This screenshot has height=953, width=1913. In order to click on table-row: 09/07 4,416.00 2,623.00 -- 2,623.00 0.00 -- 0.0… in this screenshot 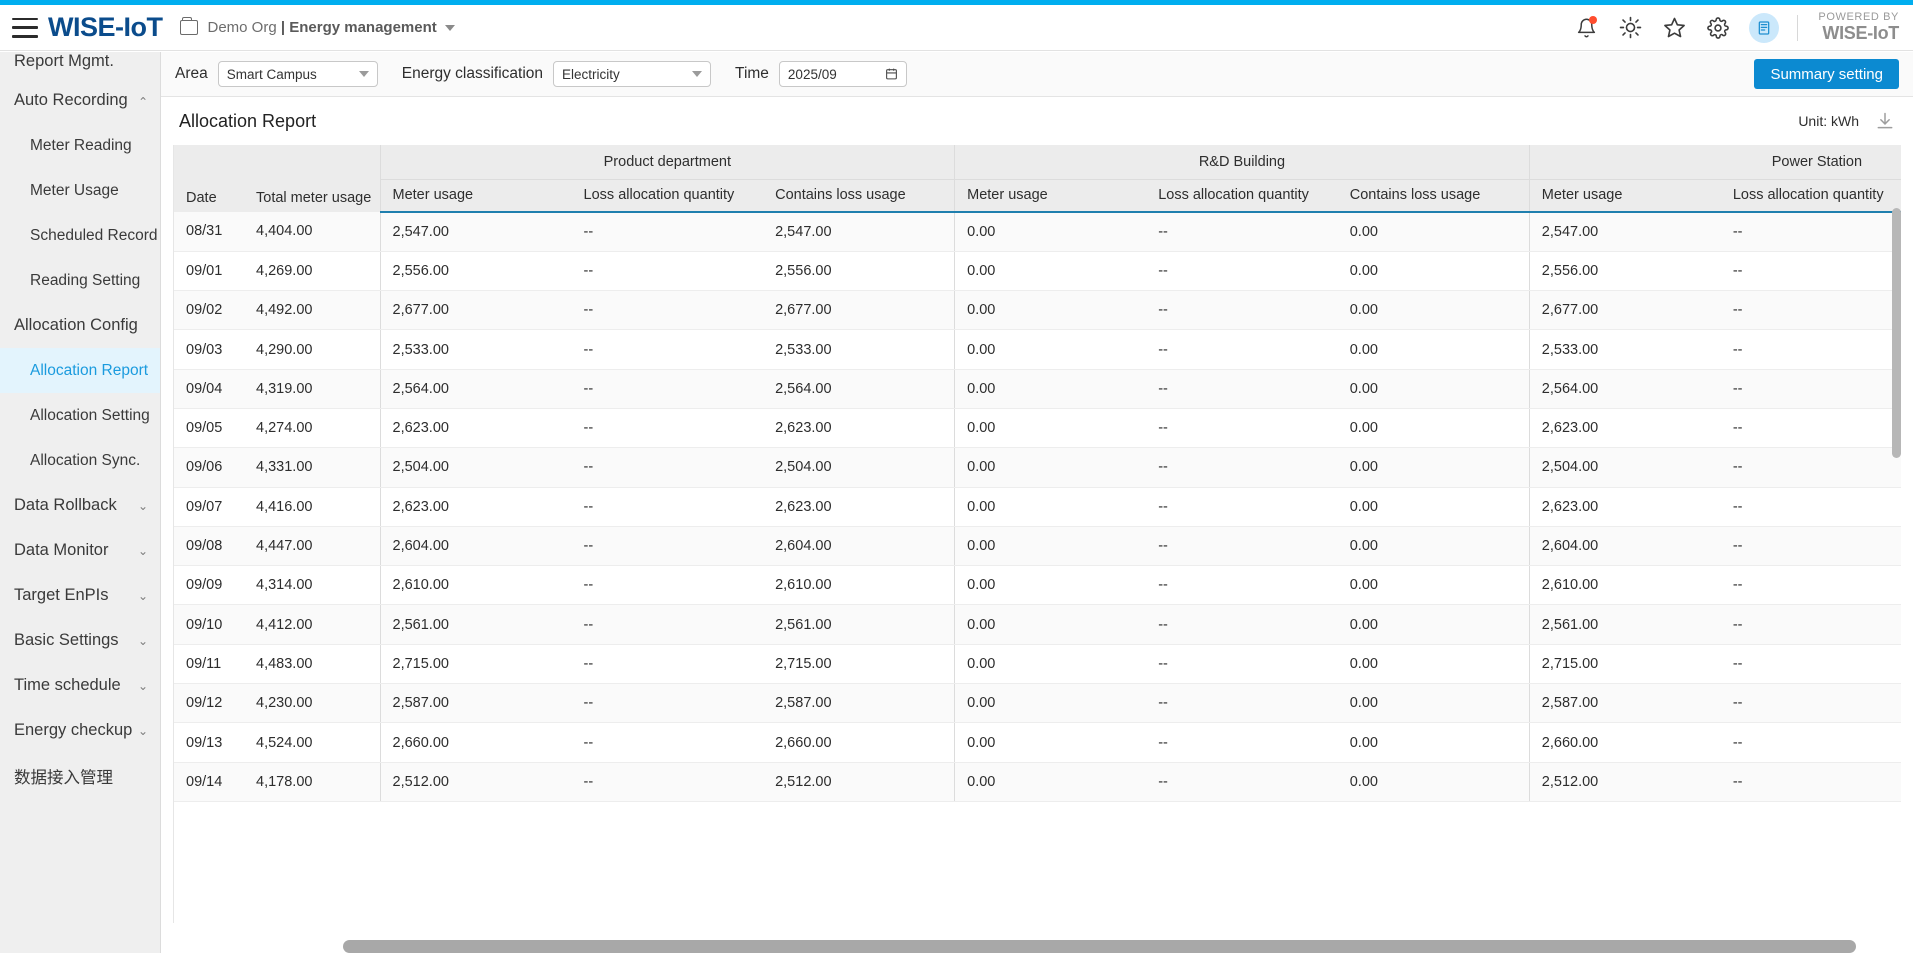, I will do `click(1037, 507)`.